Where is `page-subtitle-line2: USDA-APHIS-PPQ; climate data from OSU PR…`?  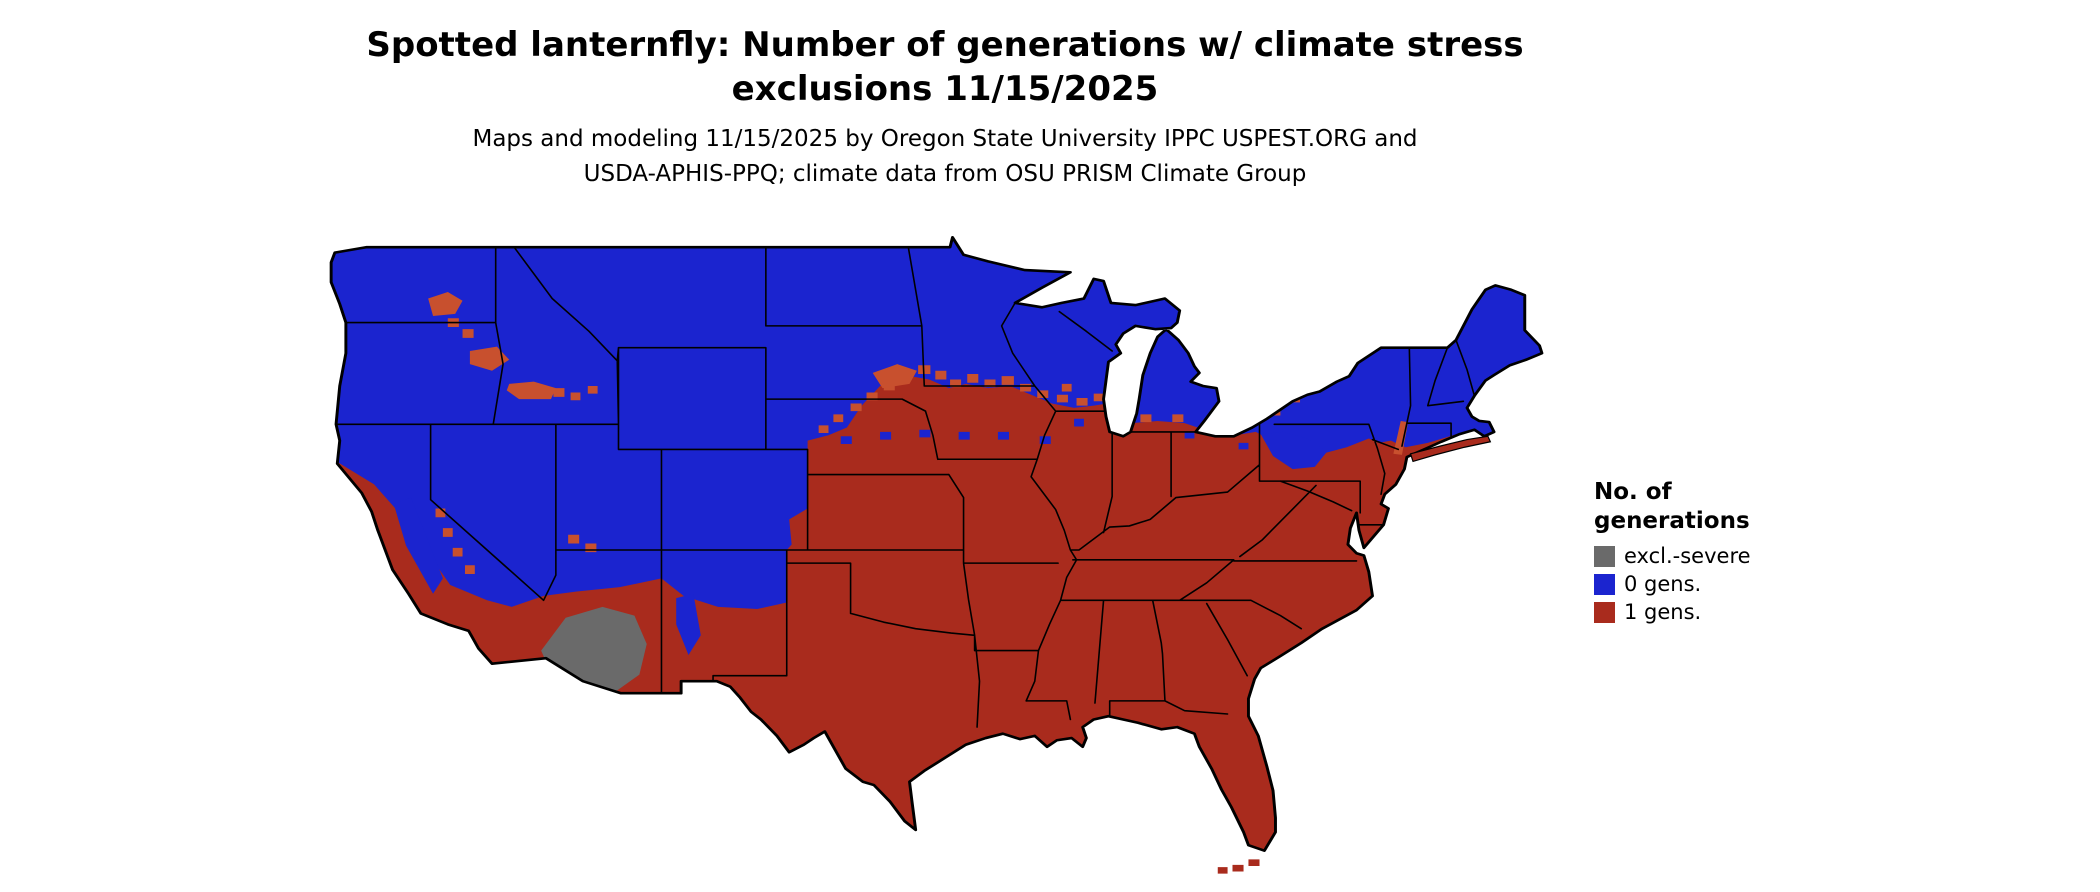 page-subtitle-line2: USDA-APHIS-PPQ; climate data from OSU PR… is located at coordinates (945, 173).